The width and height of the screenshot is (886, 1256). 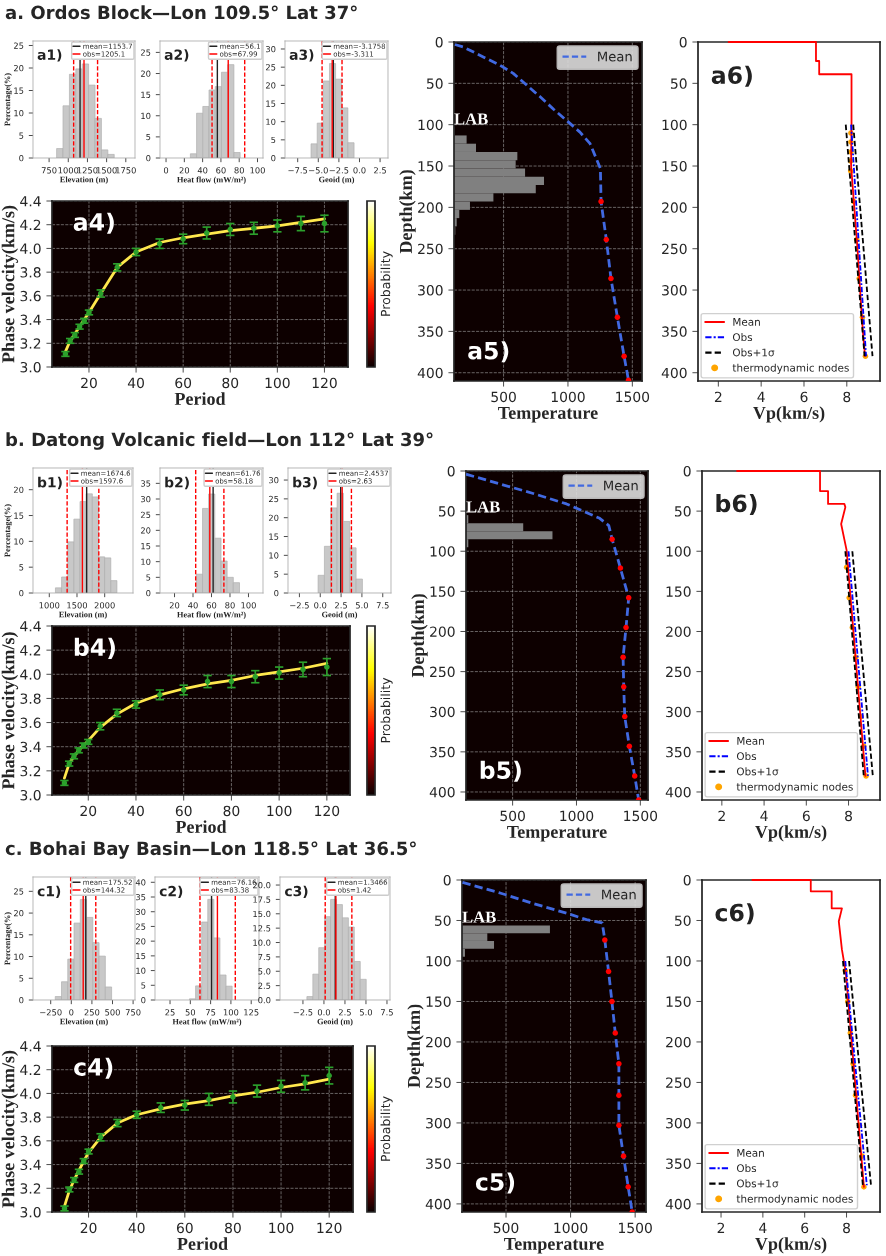 What do you see at coordinates (264, 985) in the screenshot?
I see `y-tick-label: 2.5` at bounding box center [264, 985].